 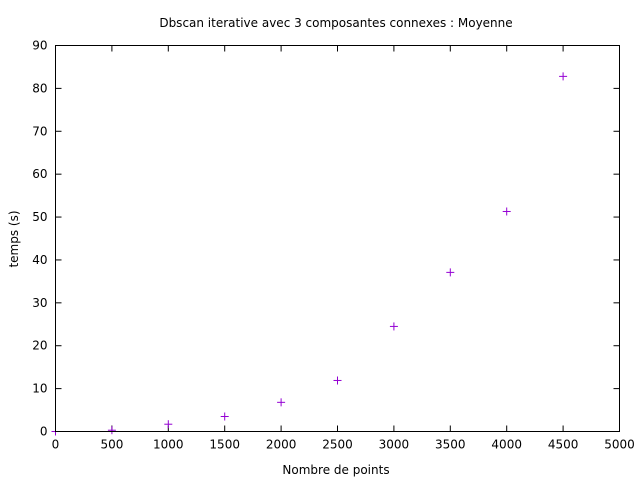 I want to click on x-tick-label: 1500, so click(x=224, y=445).